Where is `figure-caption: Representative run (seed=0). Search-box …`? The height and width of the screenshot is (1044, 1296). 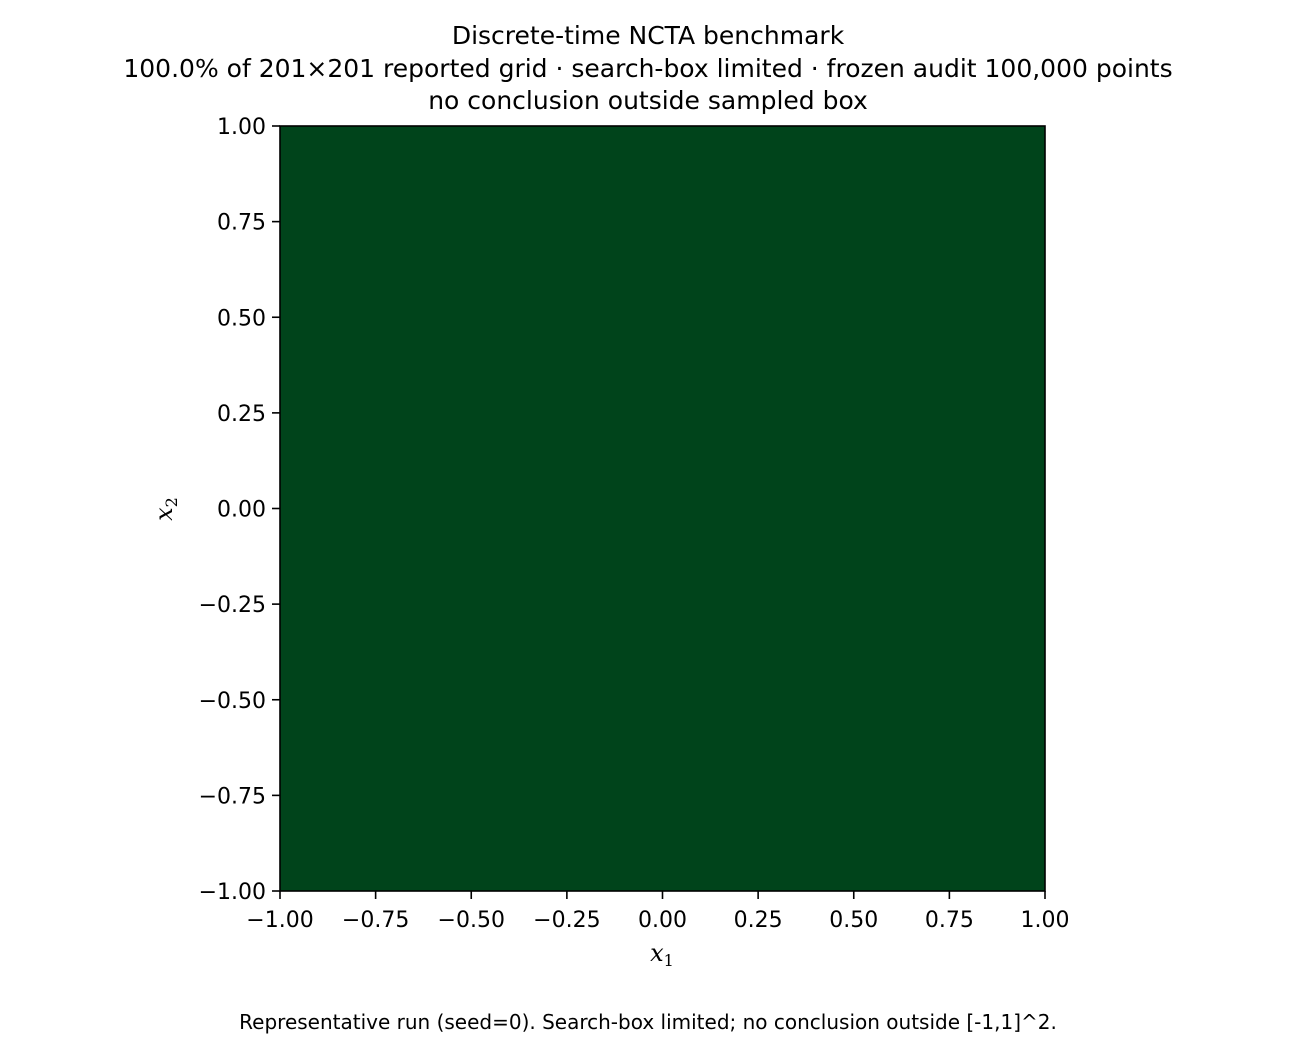 figure-caption: Representative run (seed=0). Search-box … is located at coordinates (648, 1022).